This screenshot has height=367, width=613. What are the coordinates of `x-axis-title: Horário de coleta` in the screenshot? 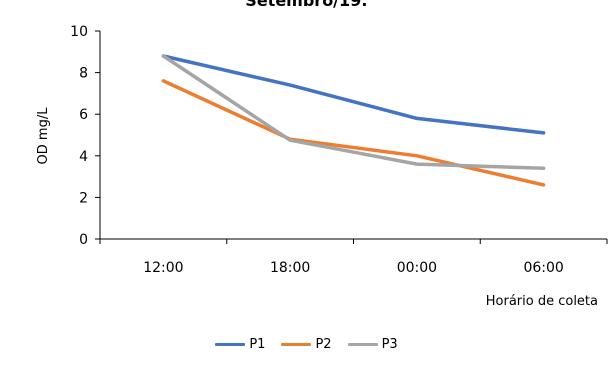 It's located at (542, 301).